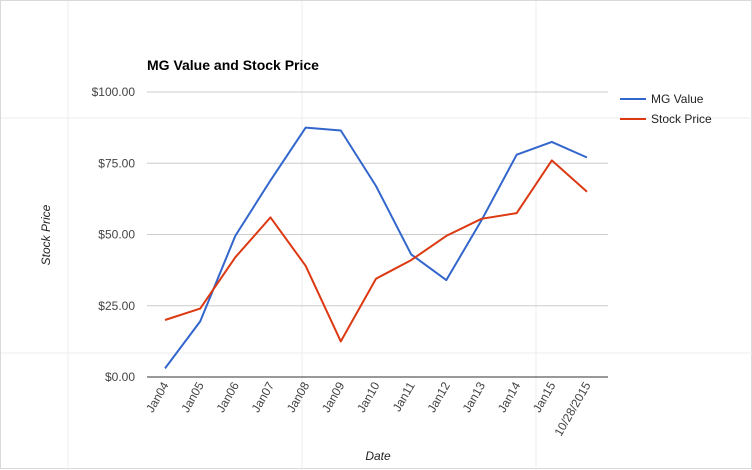 The image size is (752, 470). What do you see at coordinates (298, 397) in the screenshot?
I see `x-tick-label: Jan08` at bounding box center [298, 397].